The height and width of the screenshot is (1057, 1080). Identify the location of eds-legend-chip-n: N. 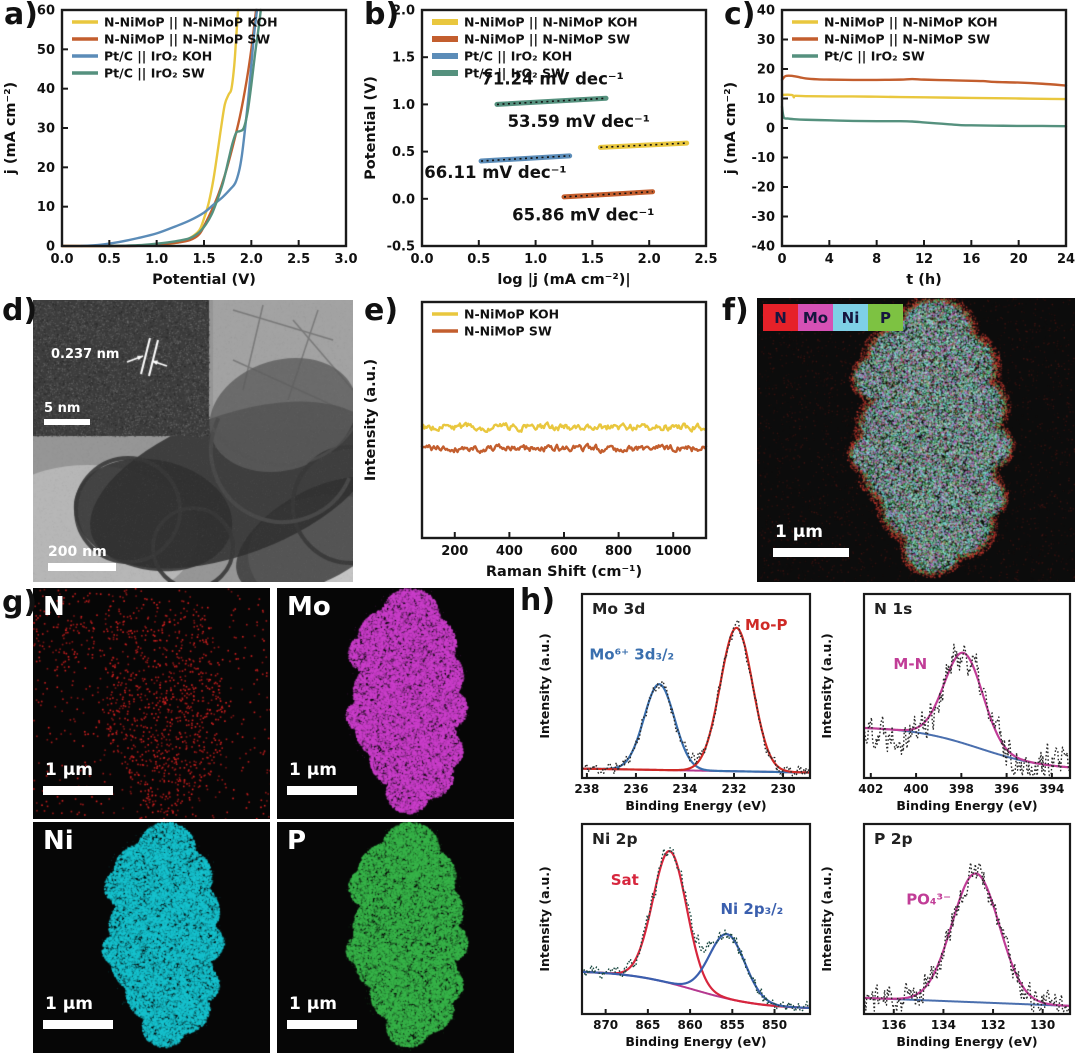
(780, 317).